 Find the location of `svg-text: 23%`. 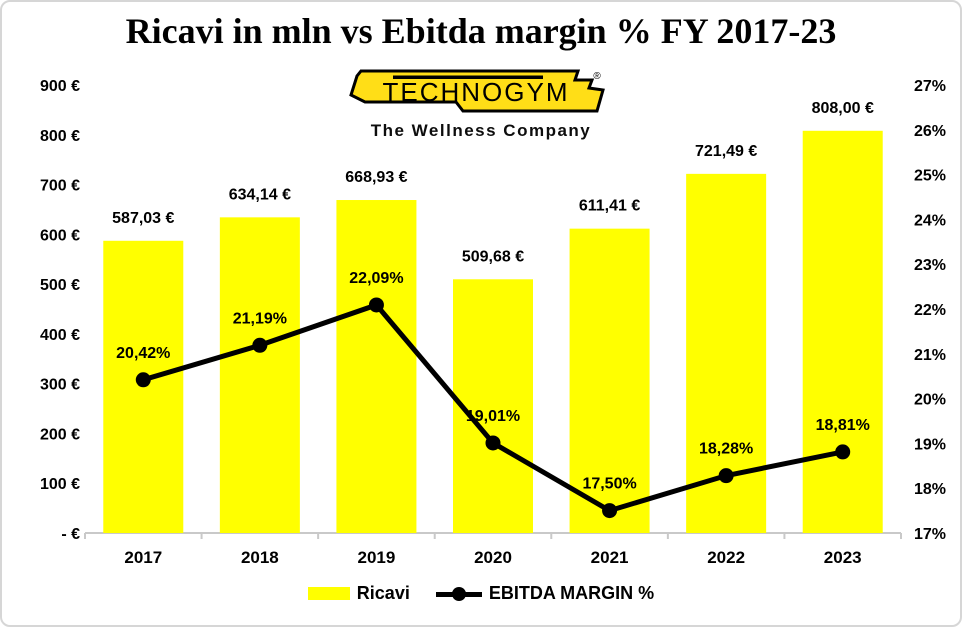

svg-text: 23% is located at coordinates (930, 265).